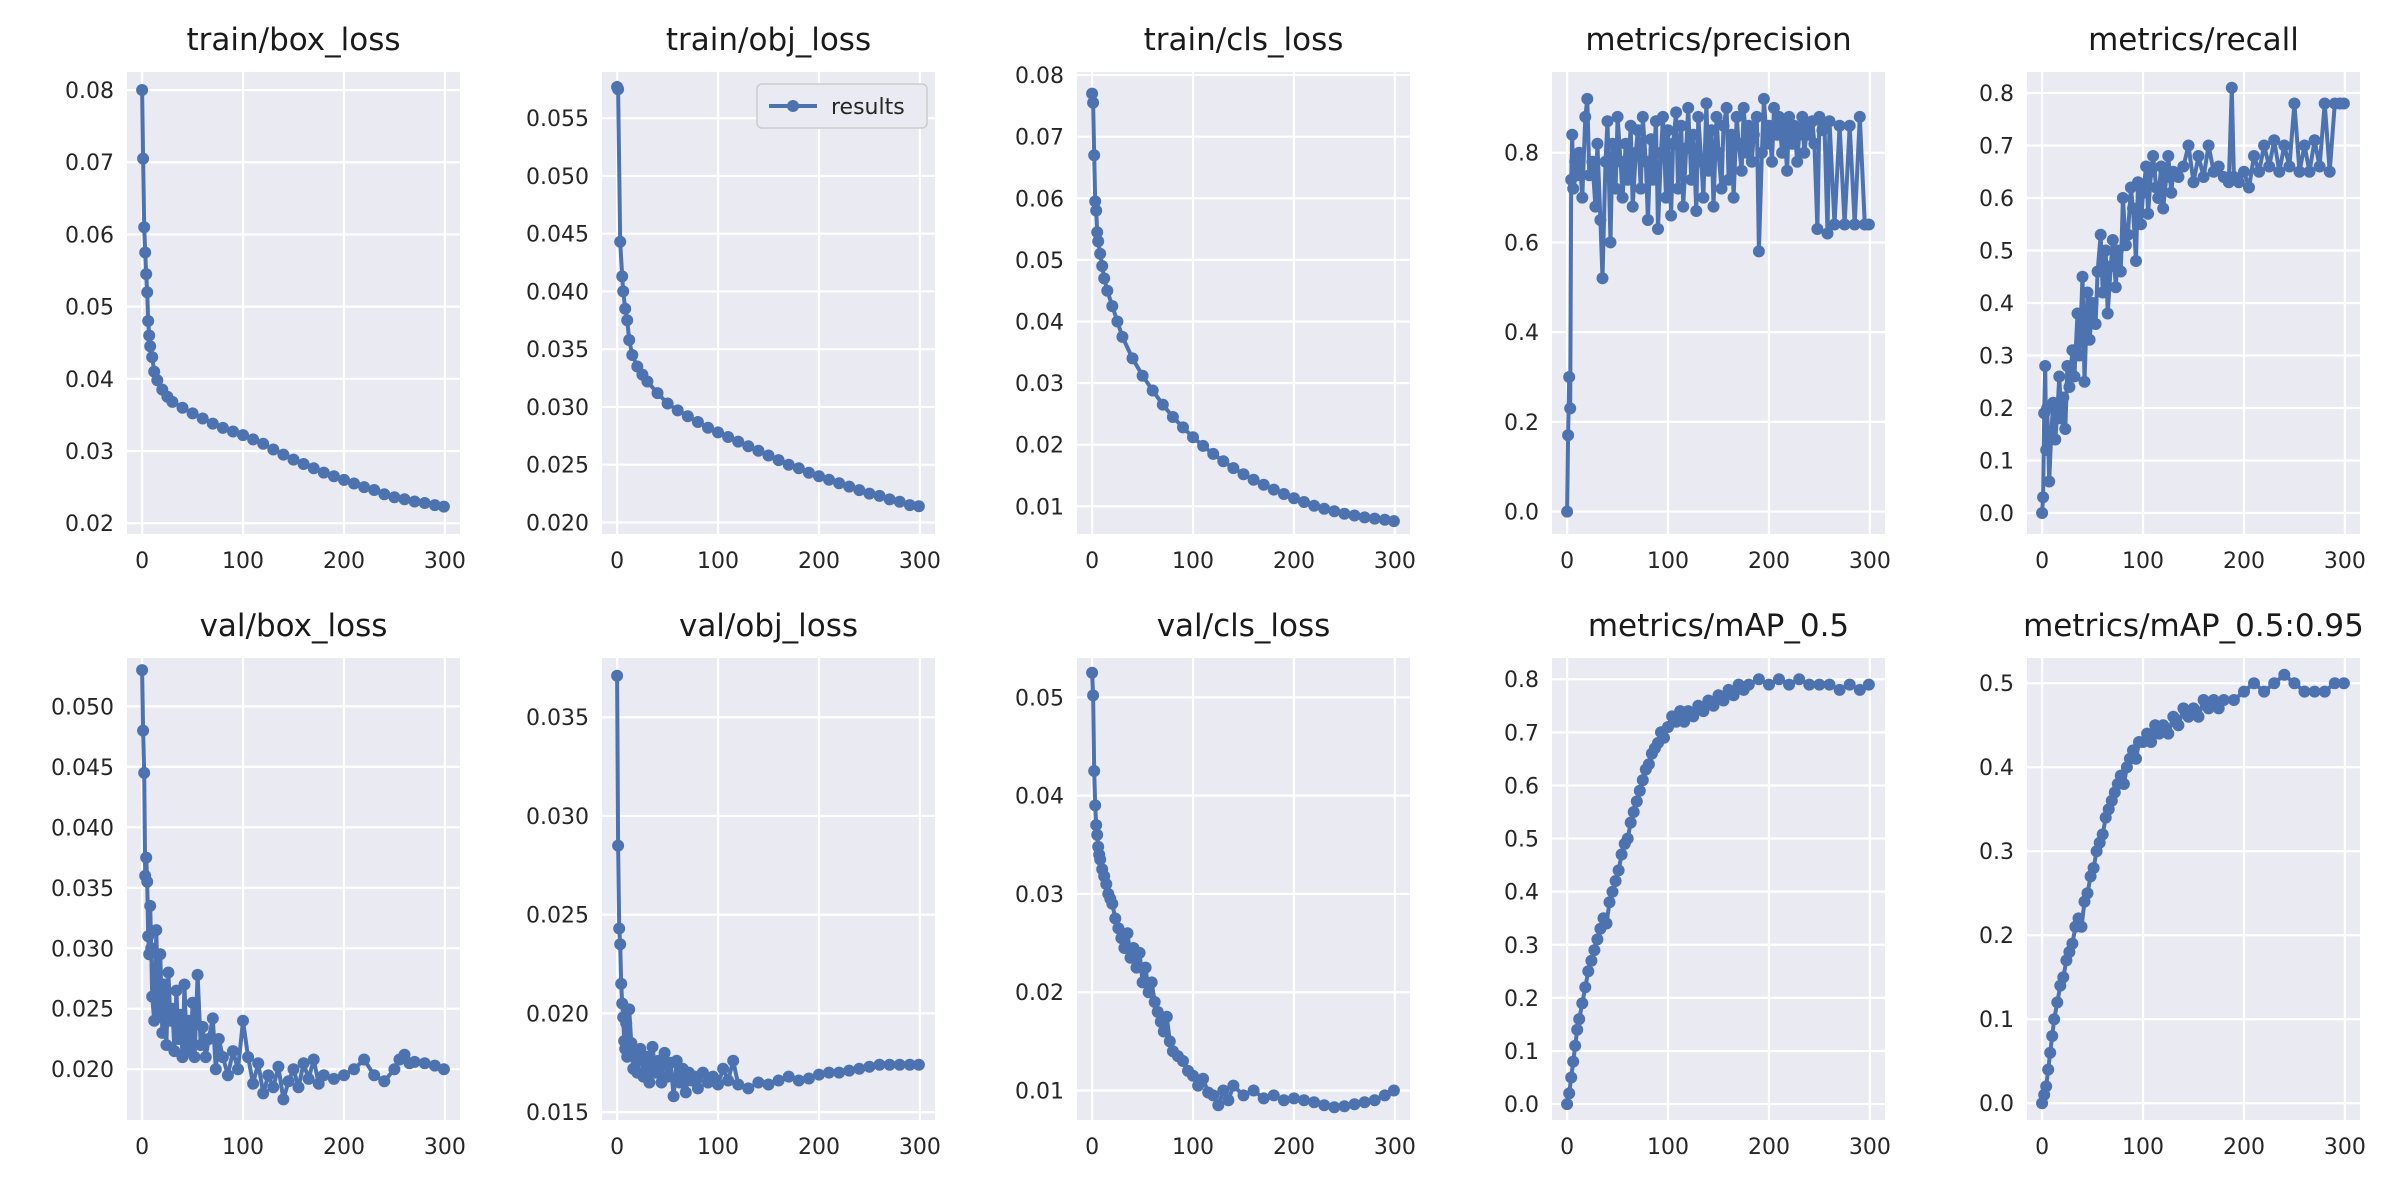  Describe the element at coordinates (1521, 1105) in the screenshot. I see `y-tick-label: 0.0` at that location.